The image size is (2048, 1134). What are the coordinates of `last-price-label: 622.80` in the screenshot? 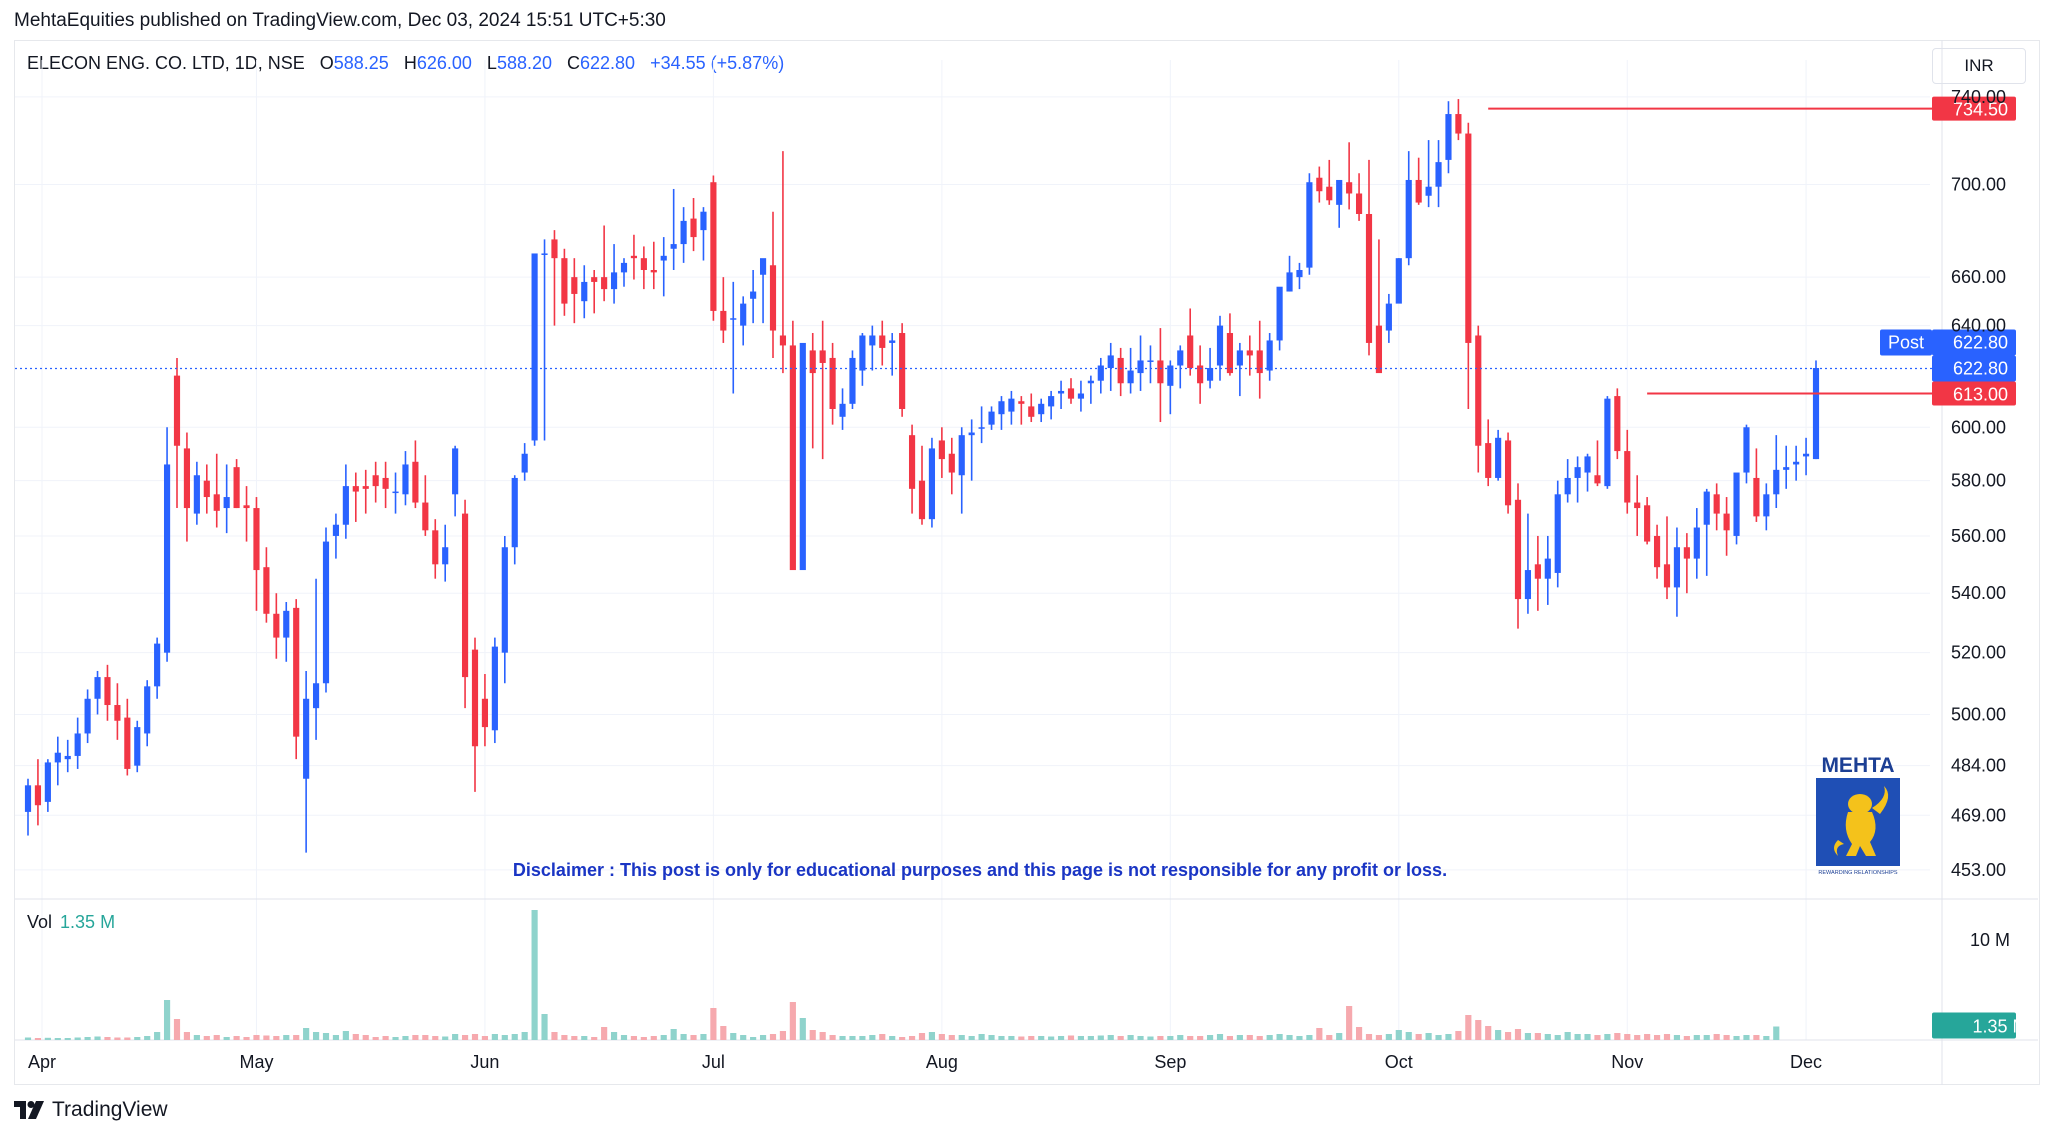 It's located at (1980, 369).